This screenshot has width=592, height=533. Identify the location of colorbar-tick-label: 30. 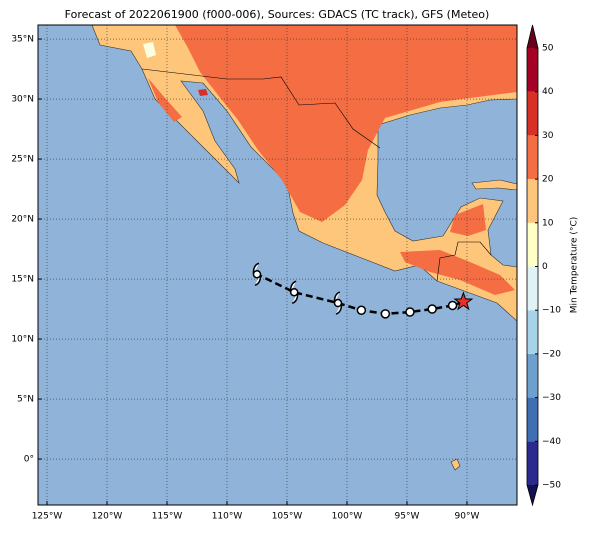
(548, 136).